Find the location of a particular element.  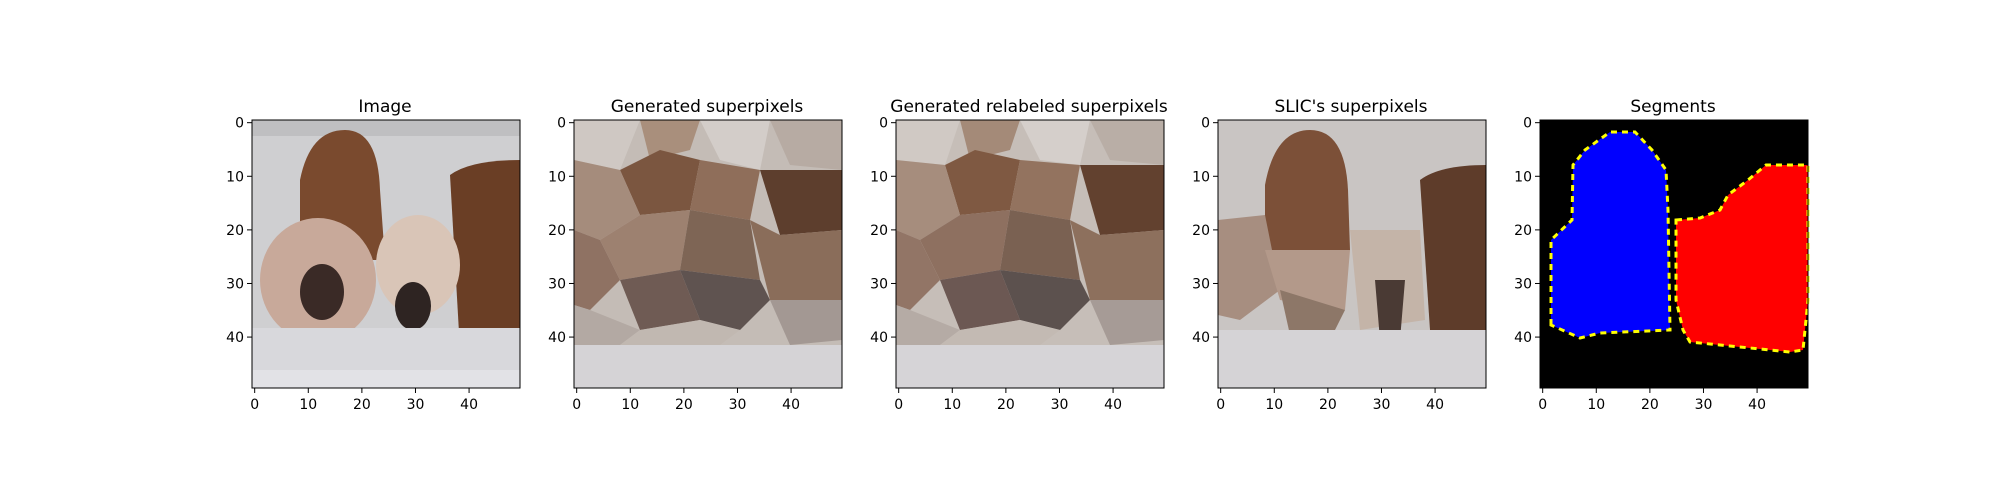

panel-segments: Segments is located at coordinates (1674, 243).